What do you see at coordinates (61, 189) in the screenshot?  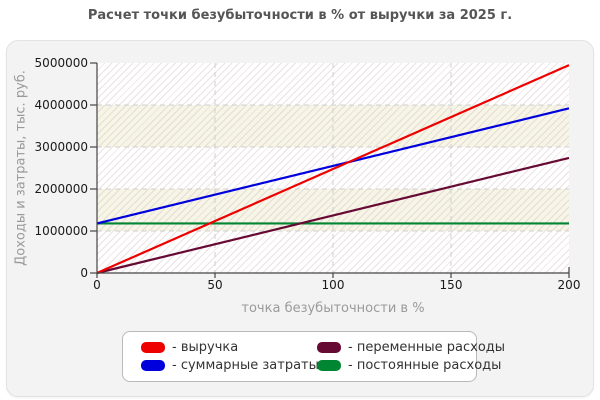 I see `y-tick-label: 2000000` at bounding box center [61, 189].